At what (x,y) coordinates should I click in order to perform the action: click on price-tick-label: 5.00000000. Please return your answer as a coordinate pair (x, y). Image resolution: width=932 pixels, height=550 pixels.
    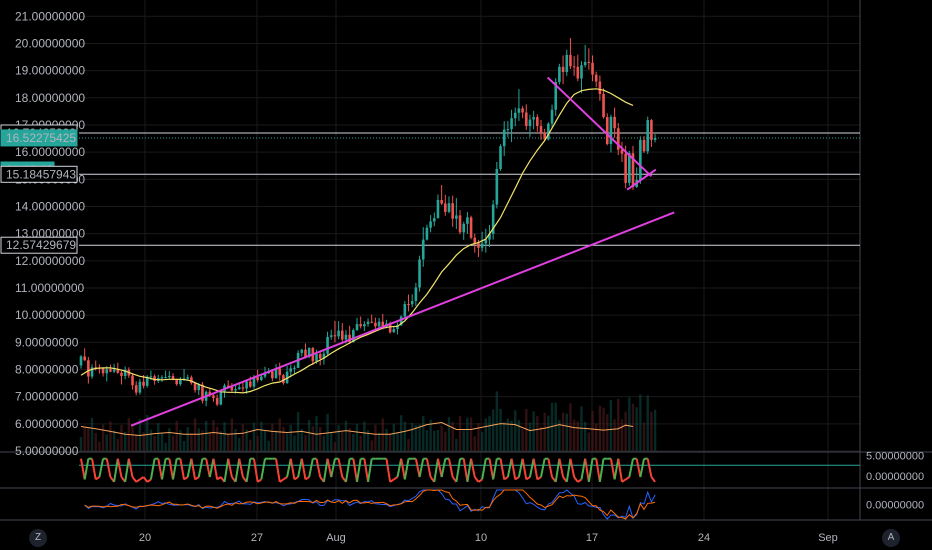
    Looking at the image, I should click on (47, 451).